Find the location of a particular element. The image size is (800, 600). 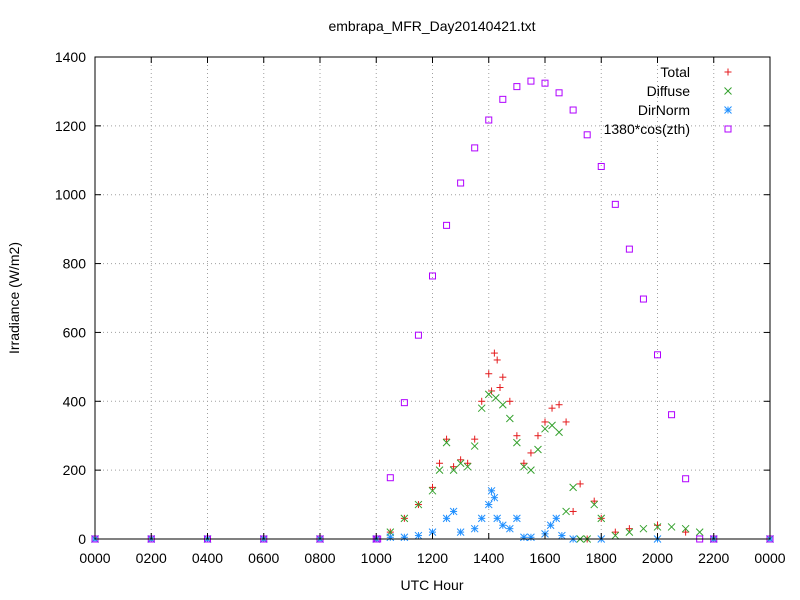

x-tick-label: 0800 is located at coordinates (319, 558).